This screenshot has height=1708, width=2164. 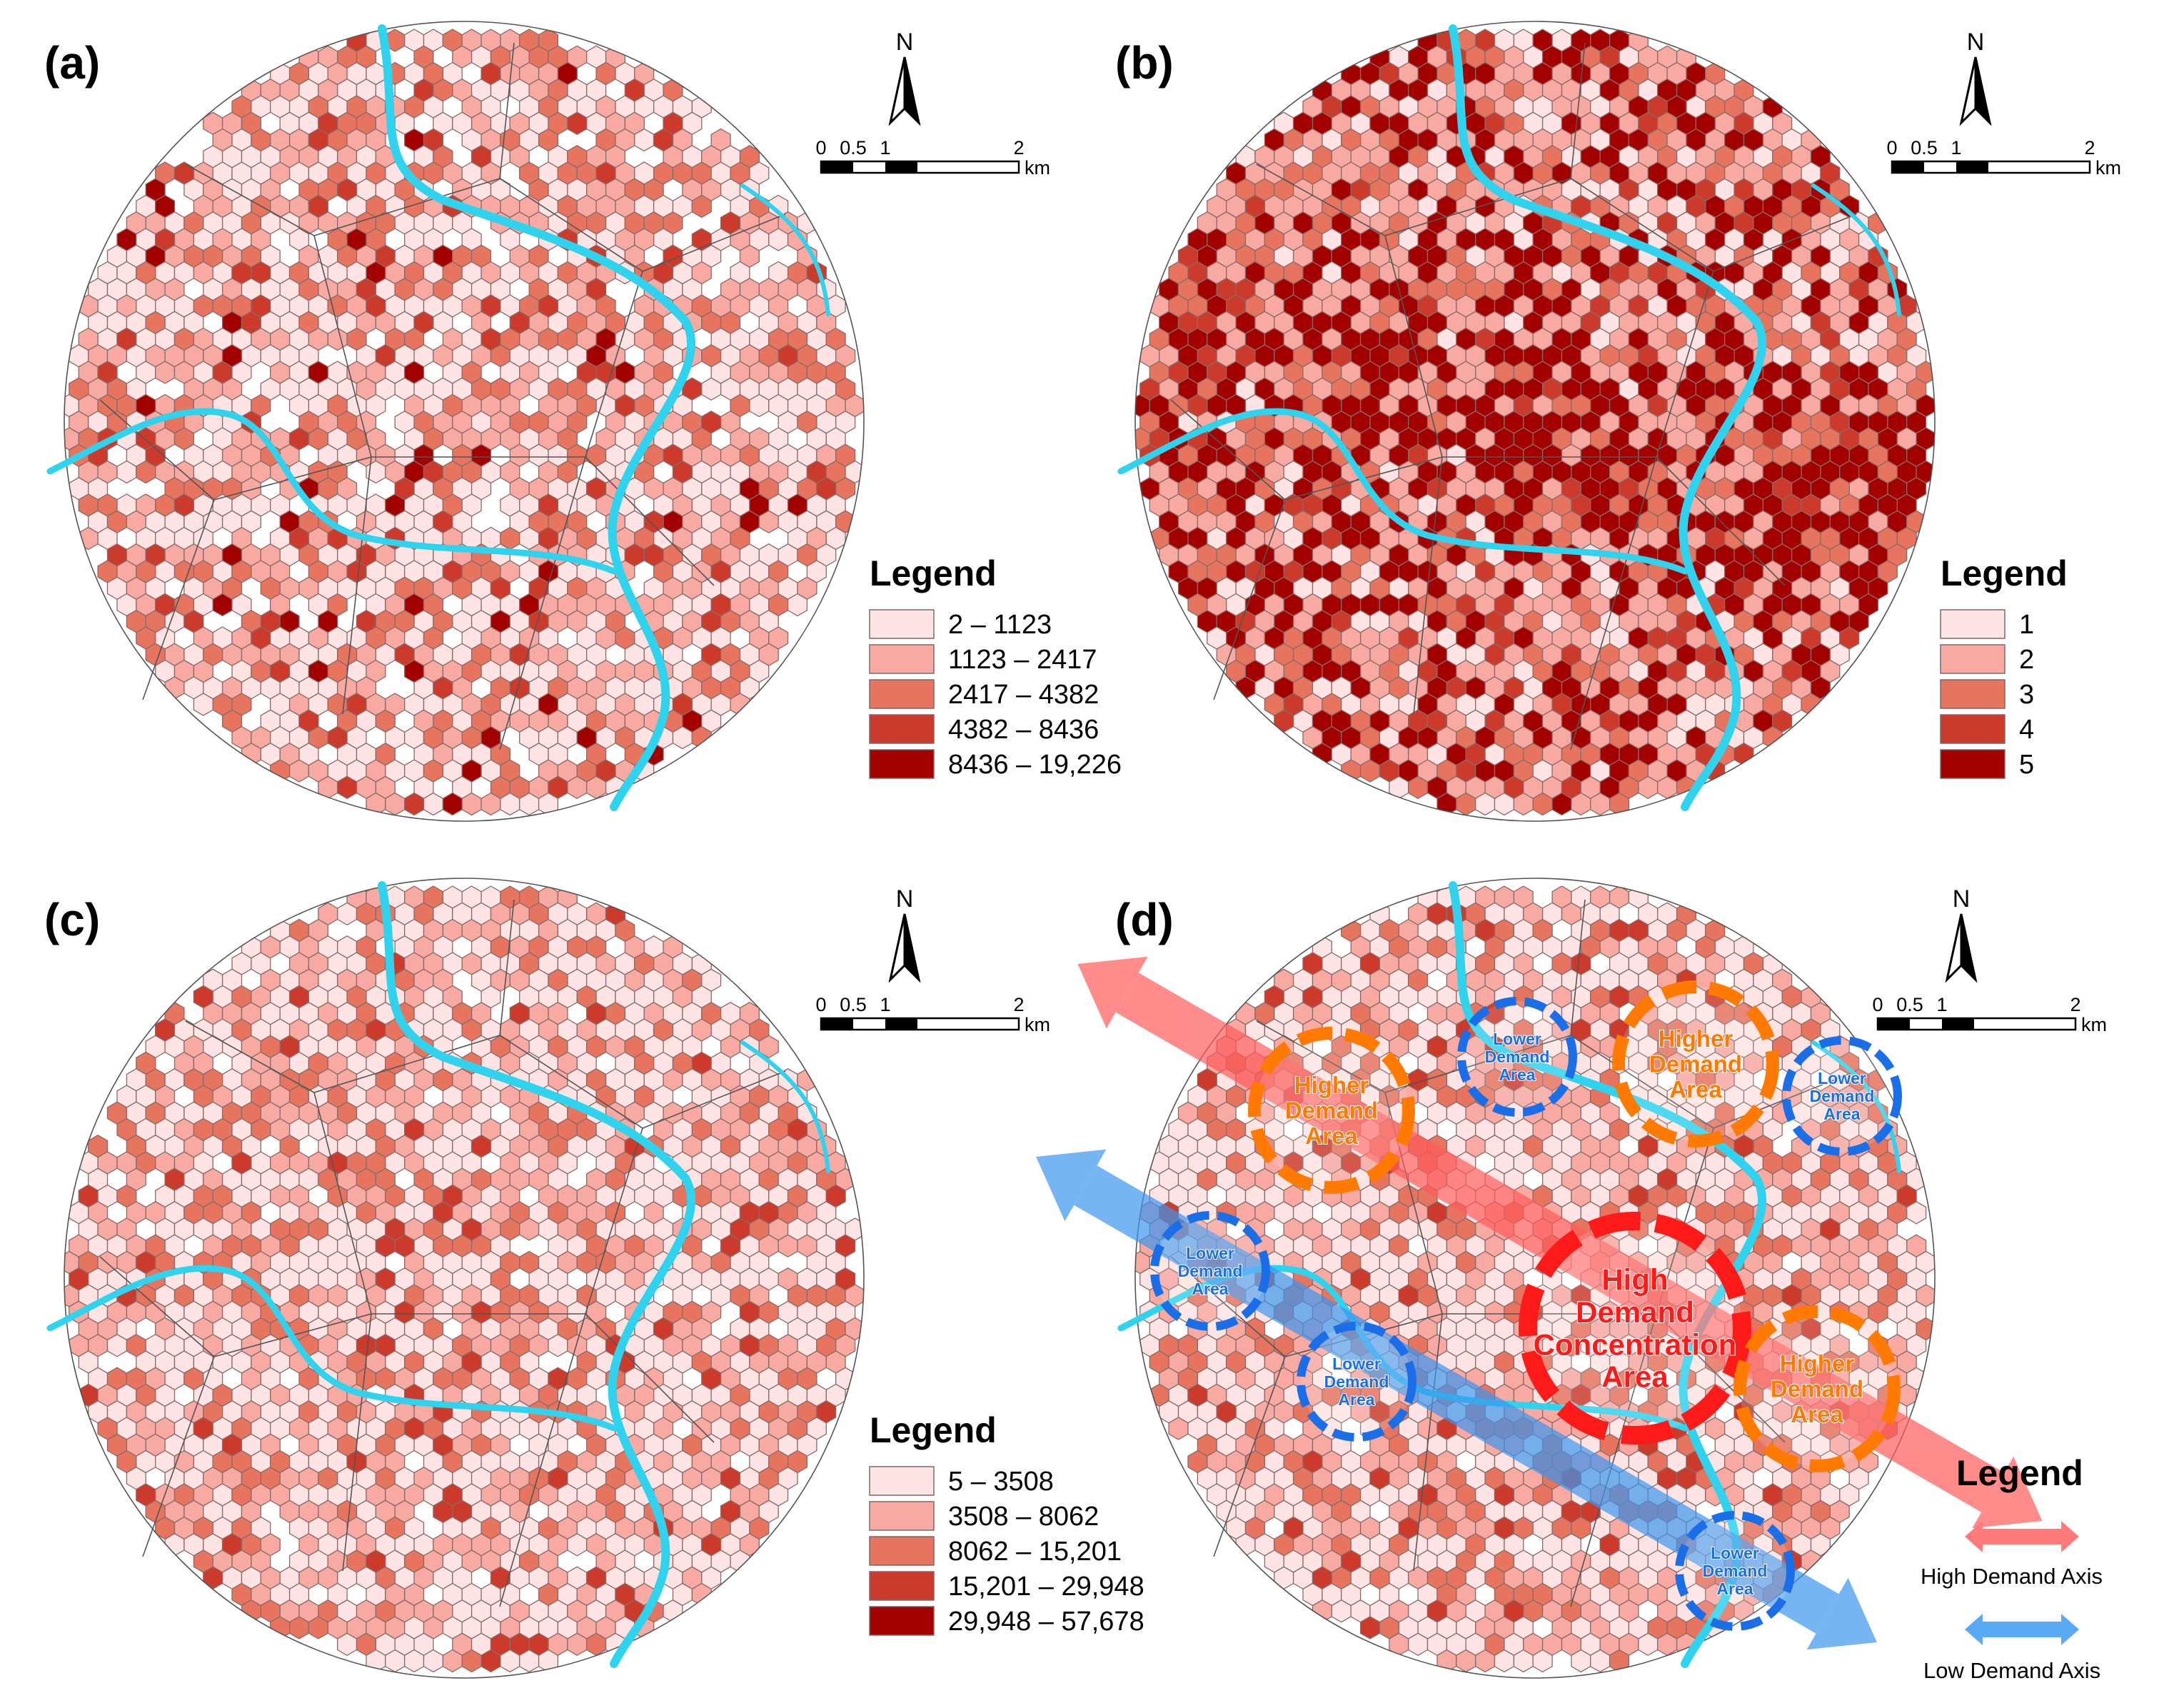 I want to click on legend-label: 8436 – 19,226, so click(x=1035, y=765).